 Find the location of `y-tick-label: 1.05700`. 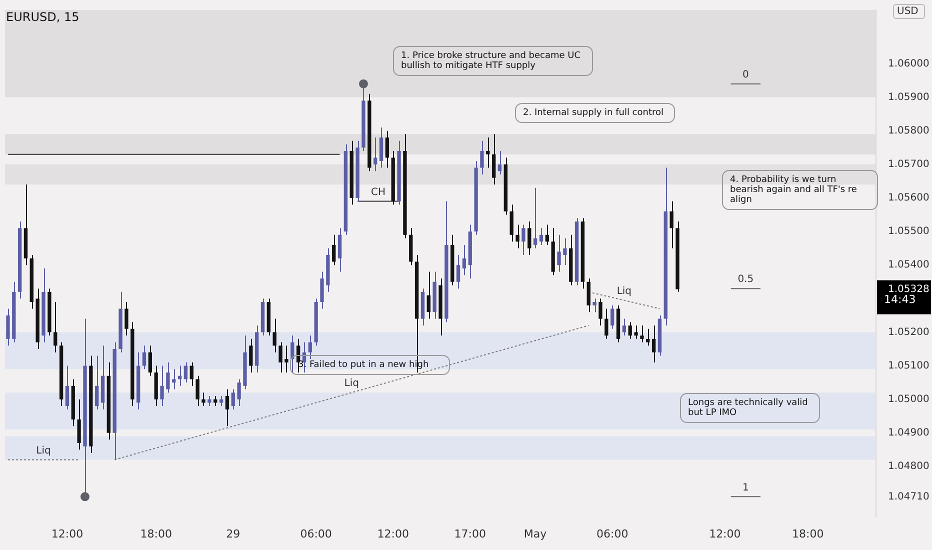

y-tick-label: 1.05700 is located at coordinates (909, 164).